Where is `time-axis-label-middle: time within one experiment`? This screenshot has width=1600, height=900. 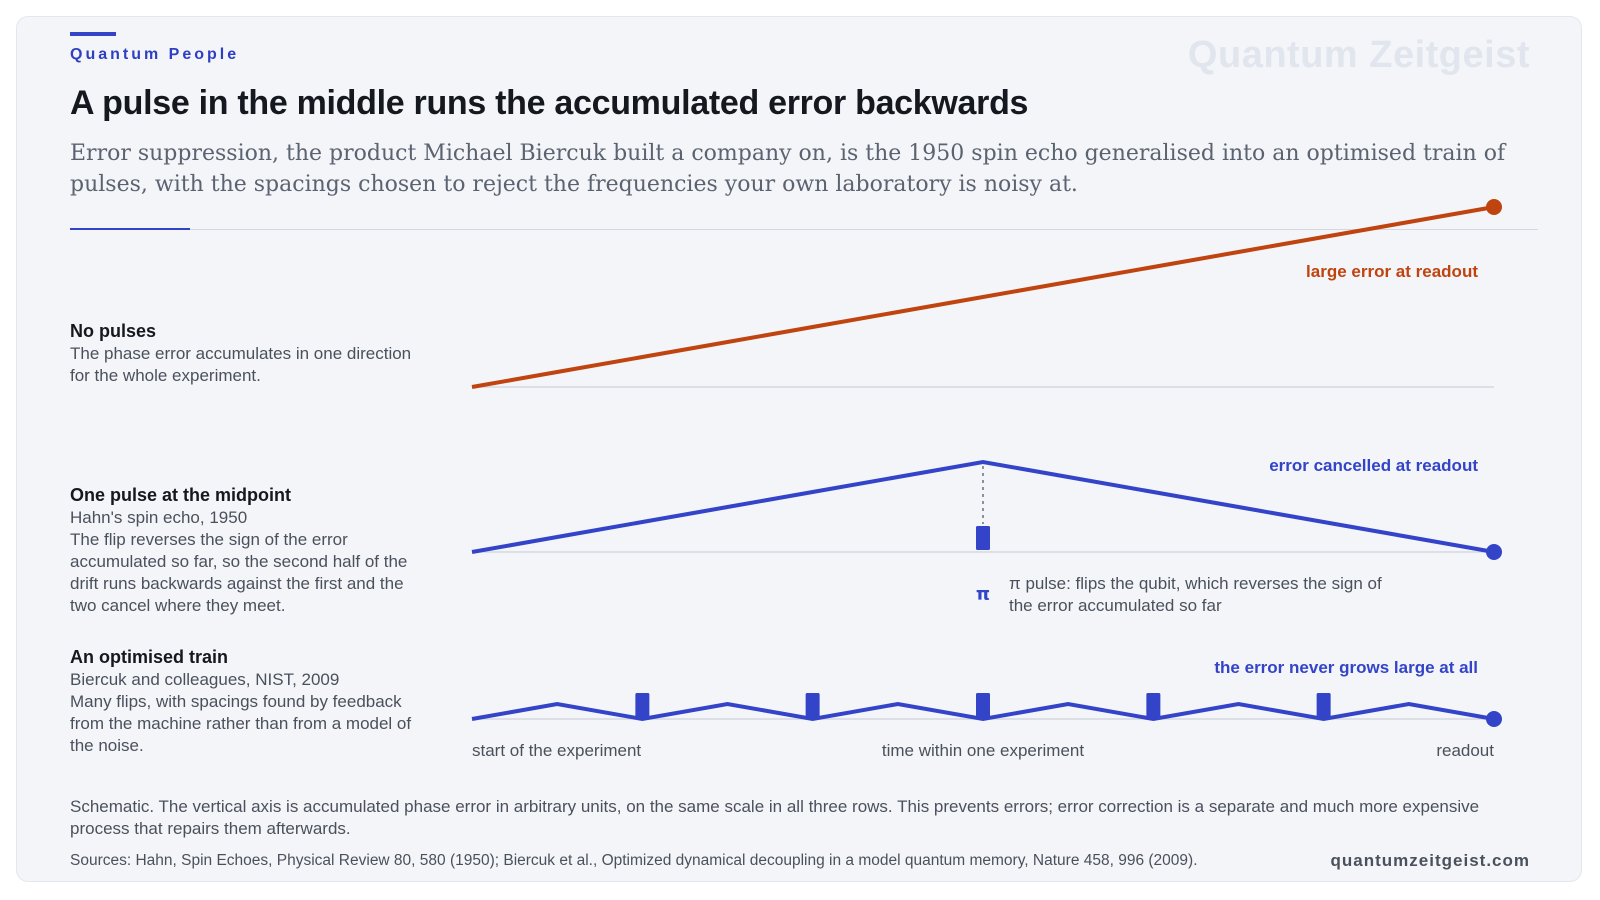
time-axis-label-middle: time within one experiment is located at coordinates (983, 750).